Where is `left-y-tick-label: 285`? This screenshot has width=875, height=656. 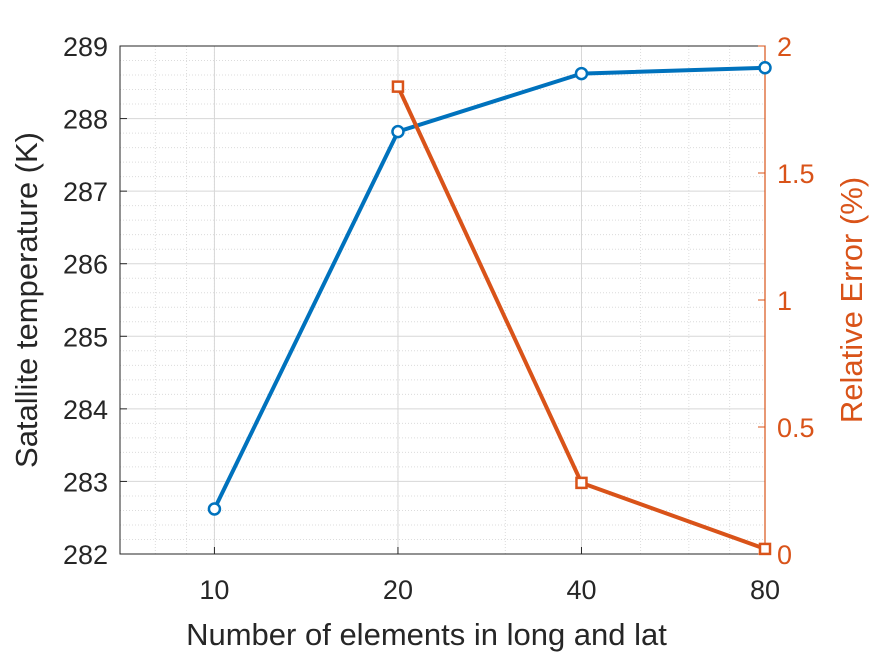 left-y-tick-label: 285 is located at coordinates (85, 337).